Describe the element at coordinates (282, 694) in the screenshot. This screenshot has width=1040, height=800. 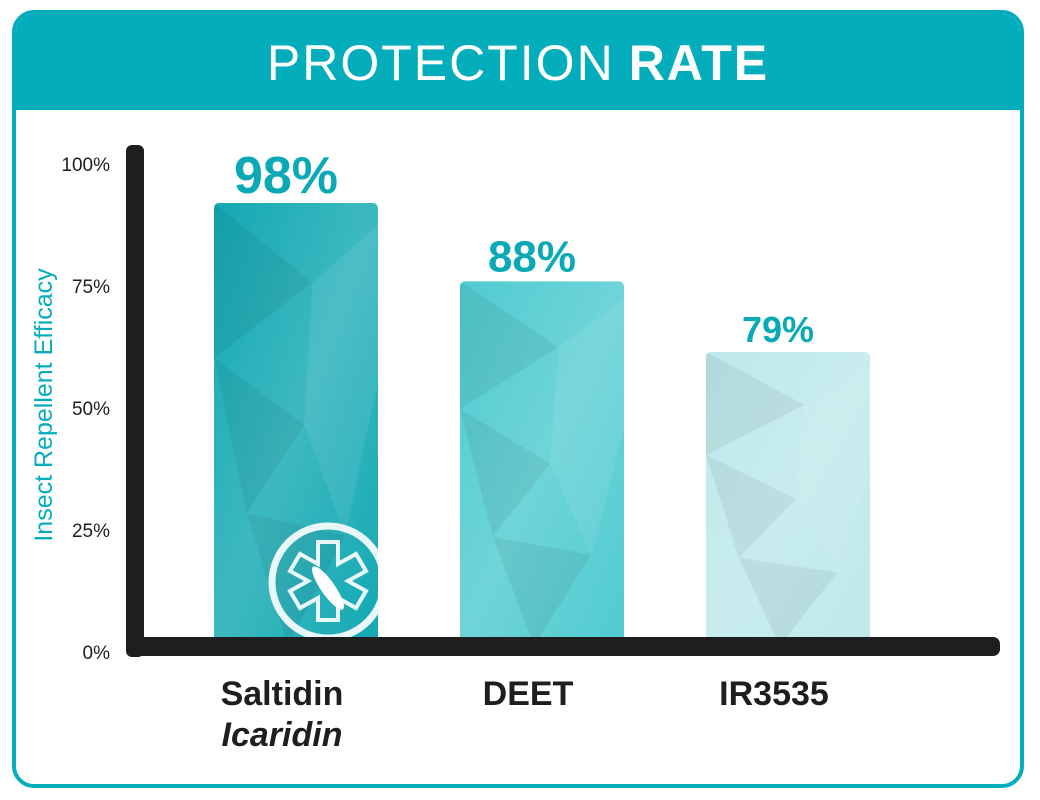
I see `category-label: Saltidin` at that location.